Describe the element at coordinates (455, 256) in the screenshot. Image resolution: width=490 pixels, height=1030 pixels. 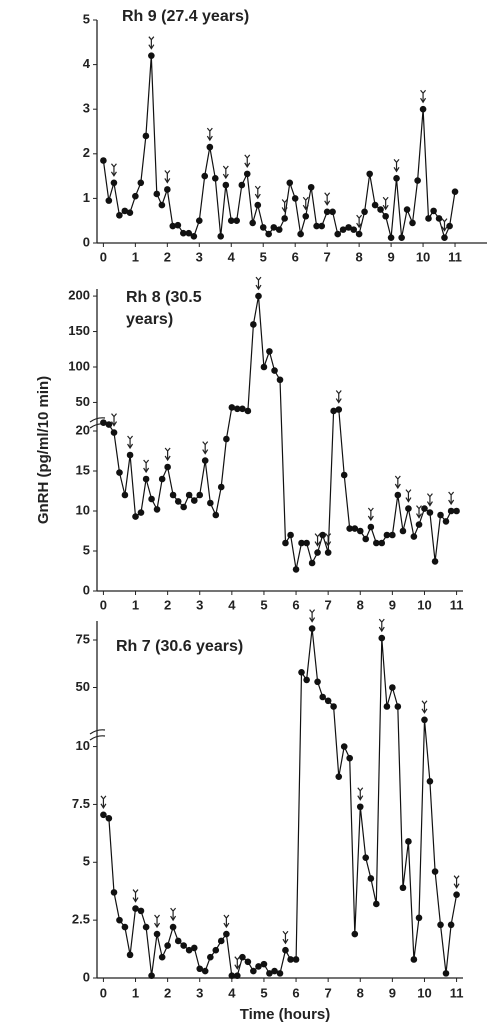
I see `x-tick-label: 11` at that location.